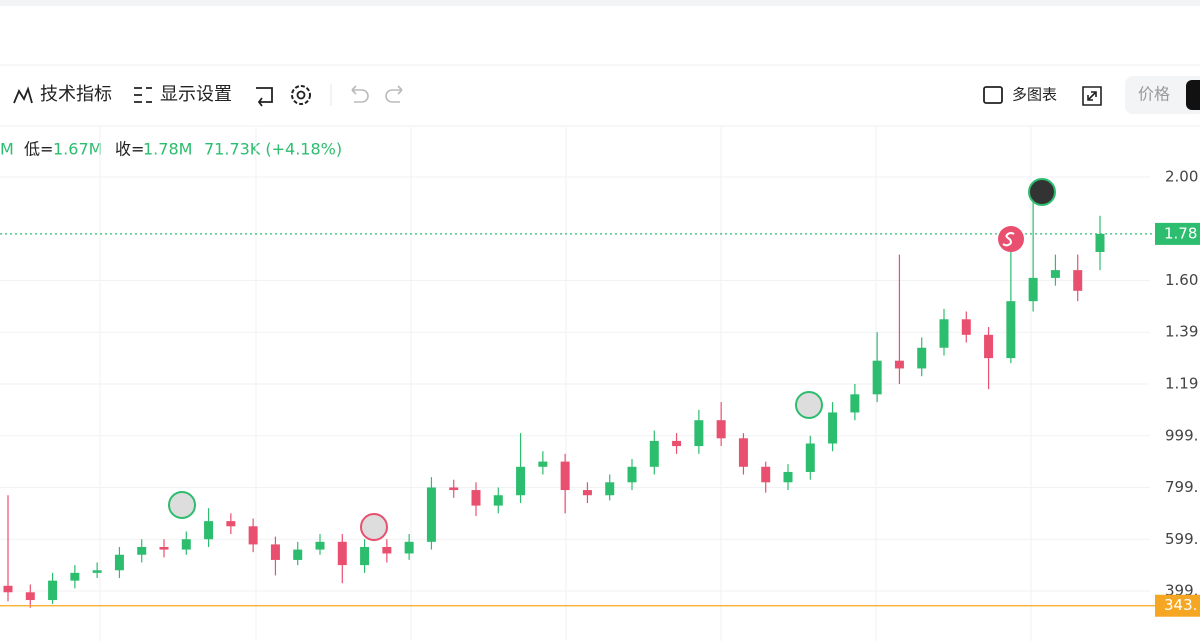 Image resolution: width=1200 pixels, height=641 pixels. What do you see at coordinates (1181, 280) in the screenshot?
I see `y-tick-label: 1.60` at bounding box center [1181, 280].